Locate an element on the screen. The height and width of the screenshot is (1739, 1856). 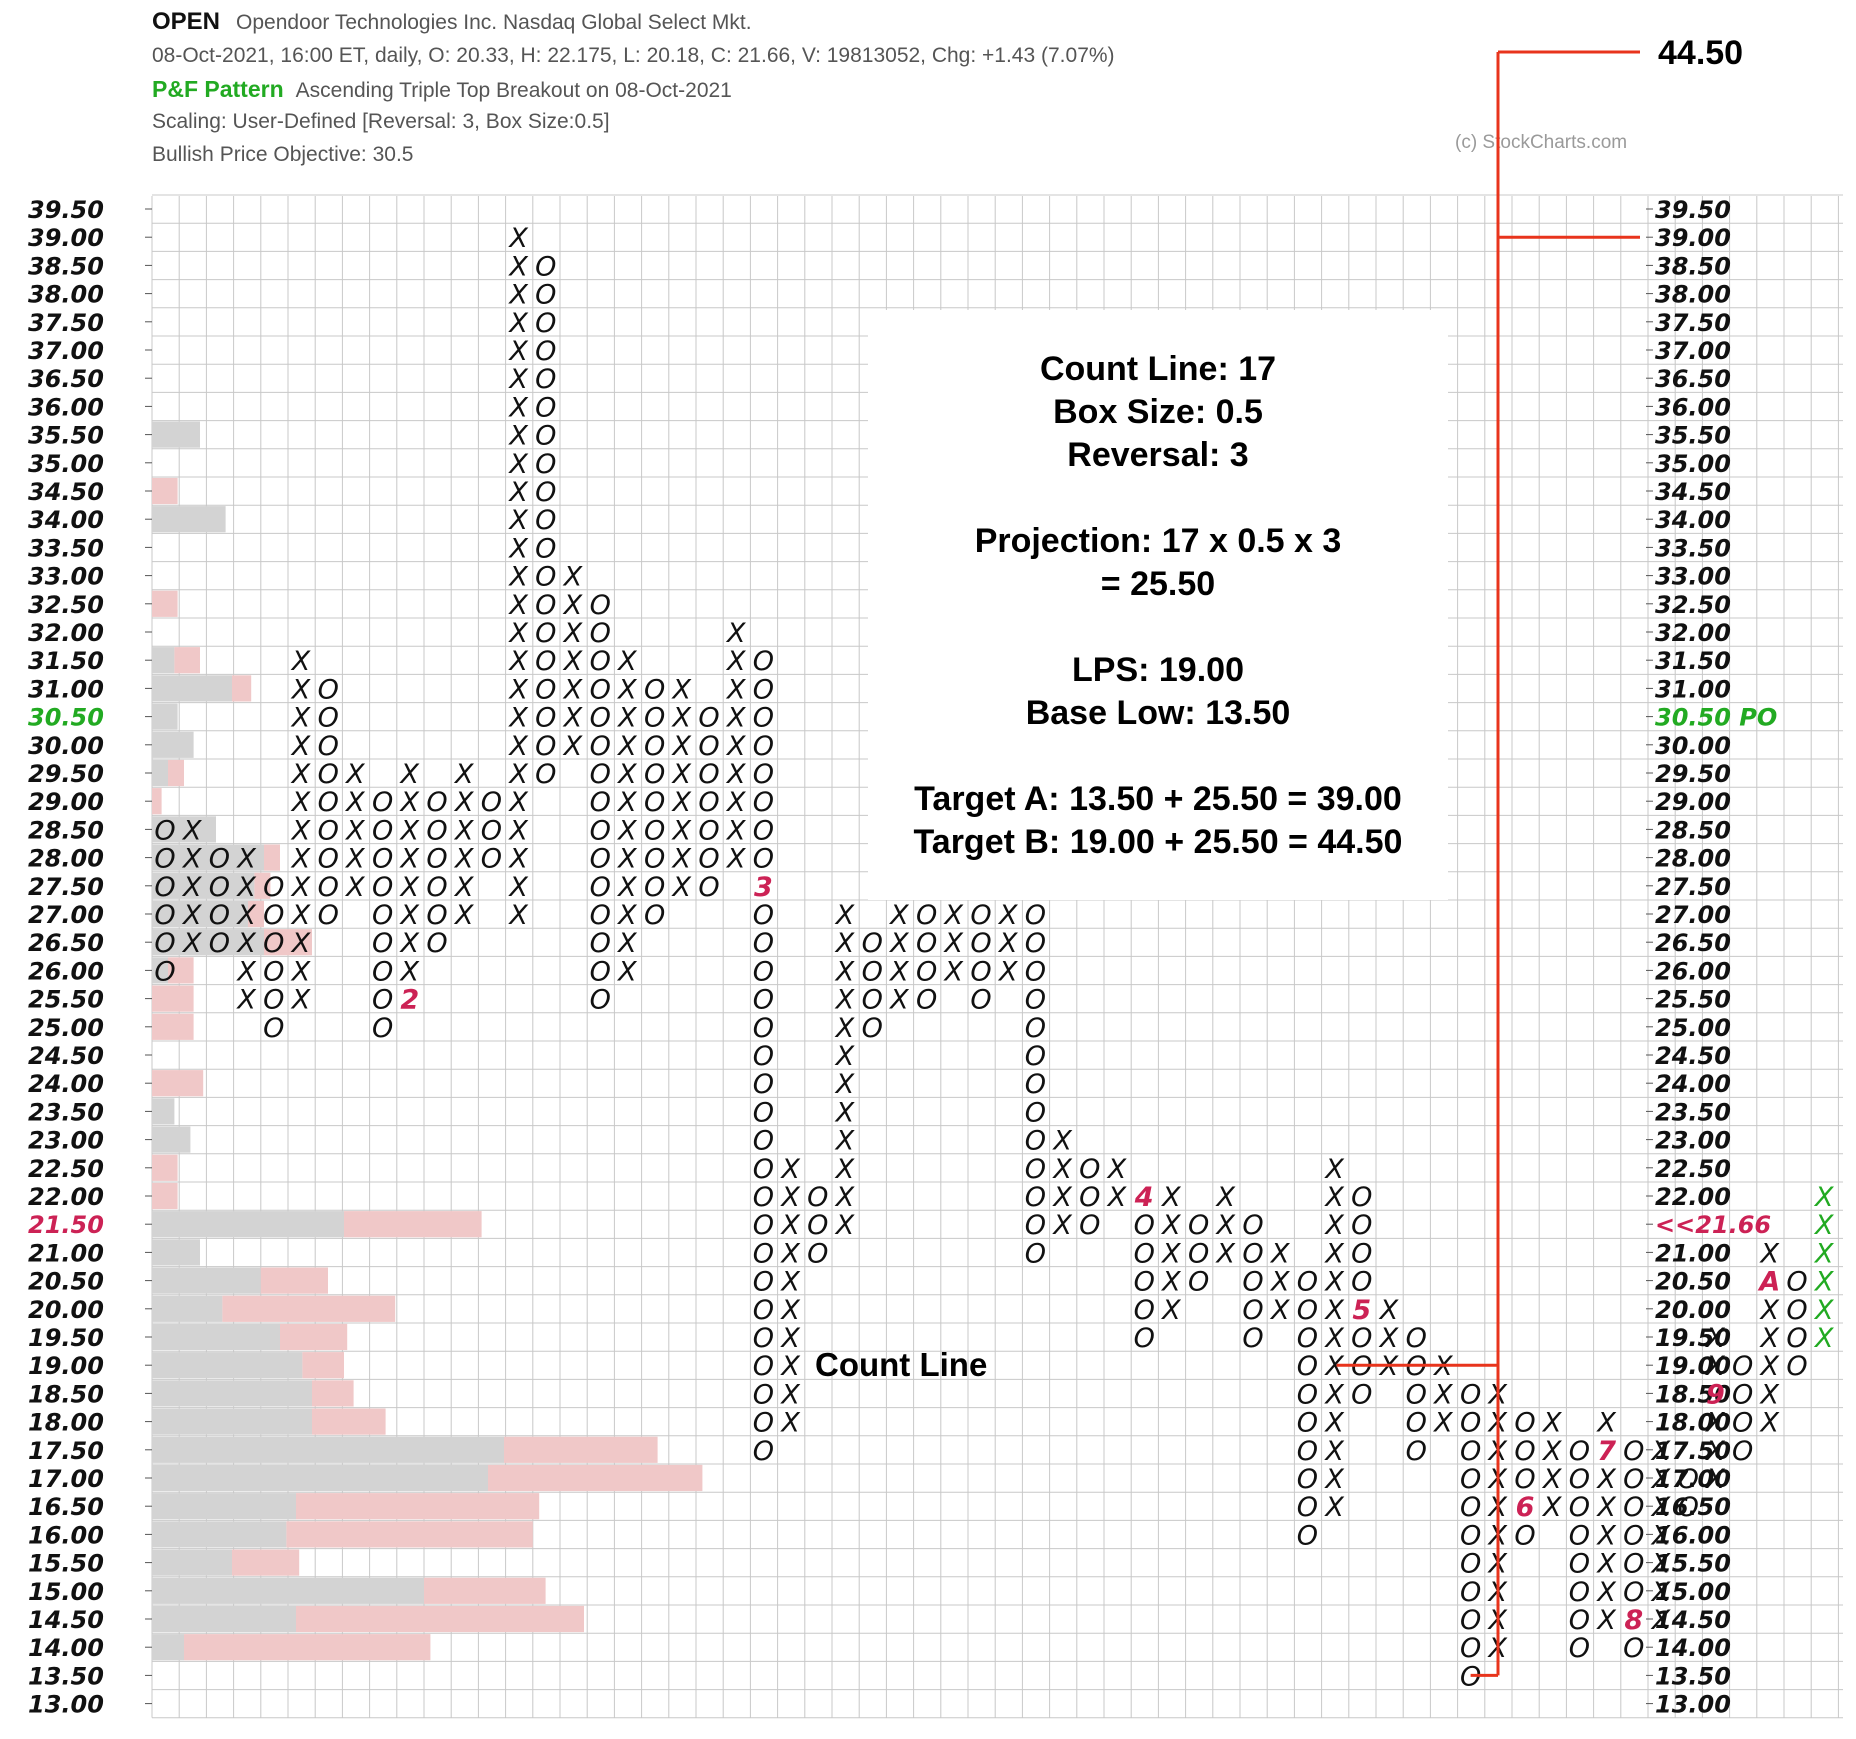
month-marker: 7 is located at coordinates (1606, 1451).